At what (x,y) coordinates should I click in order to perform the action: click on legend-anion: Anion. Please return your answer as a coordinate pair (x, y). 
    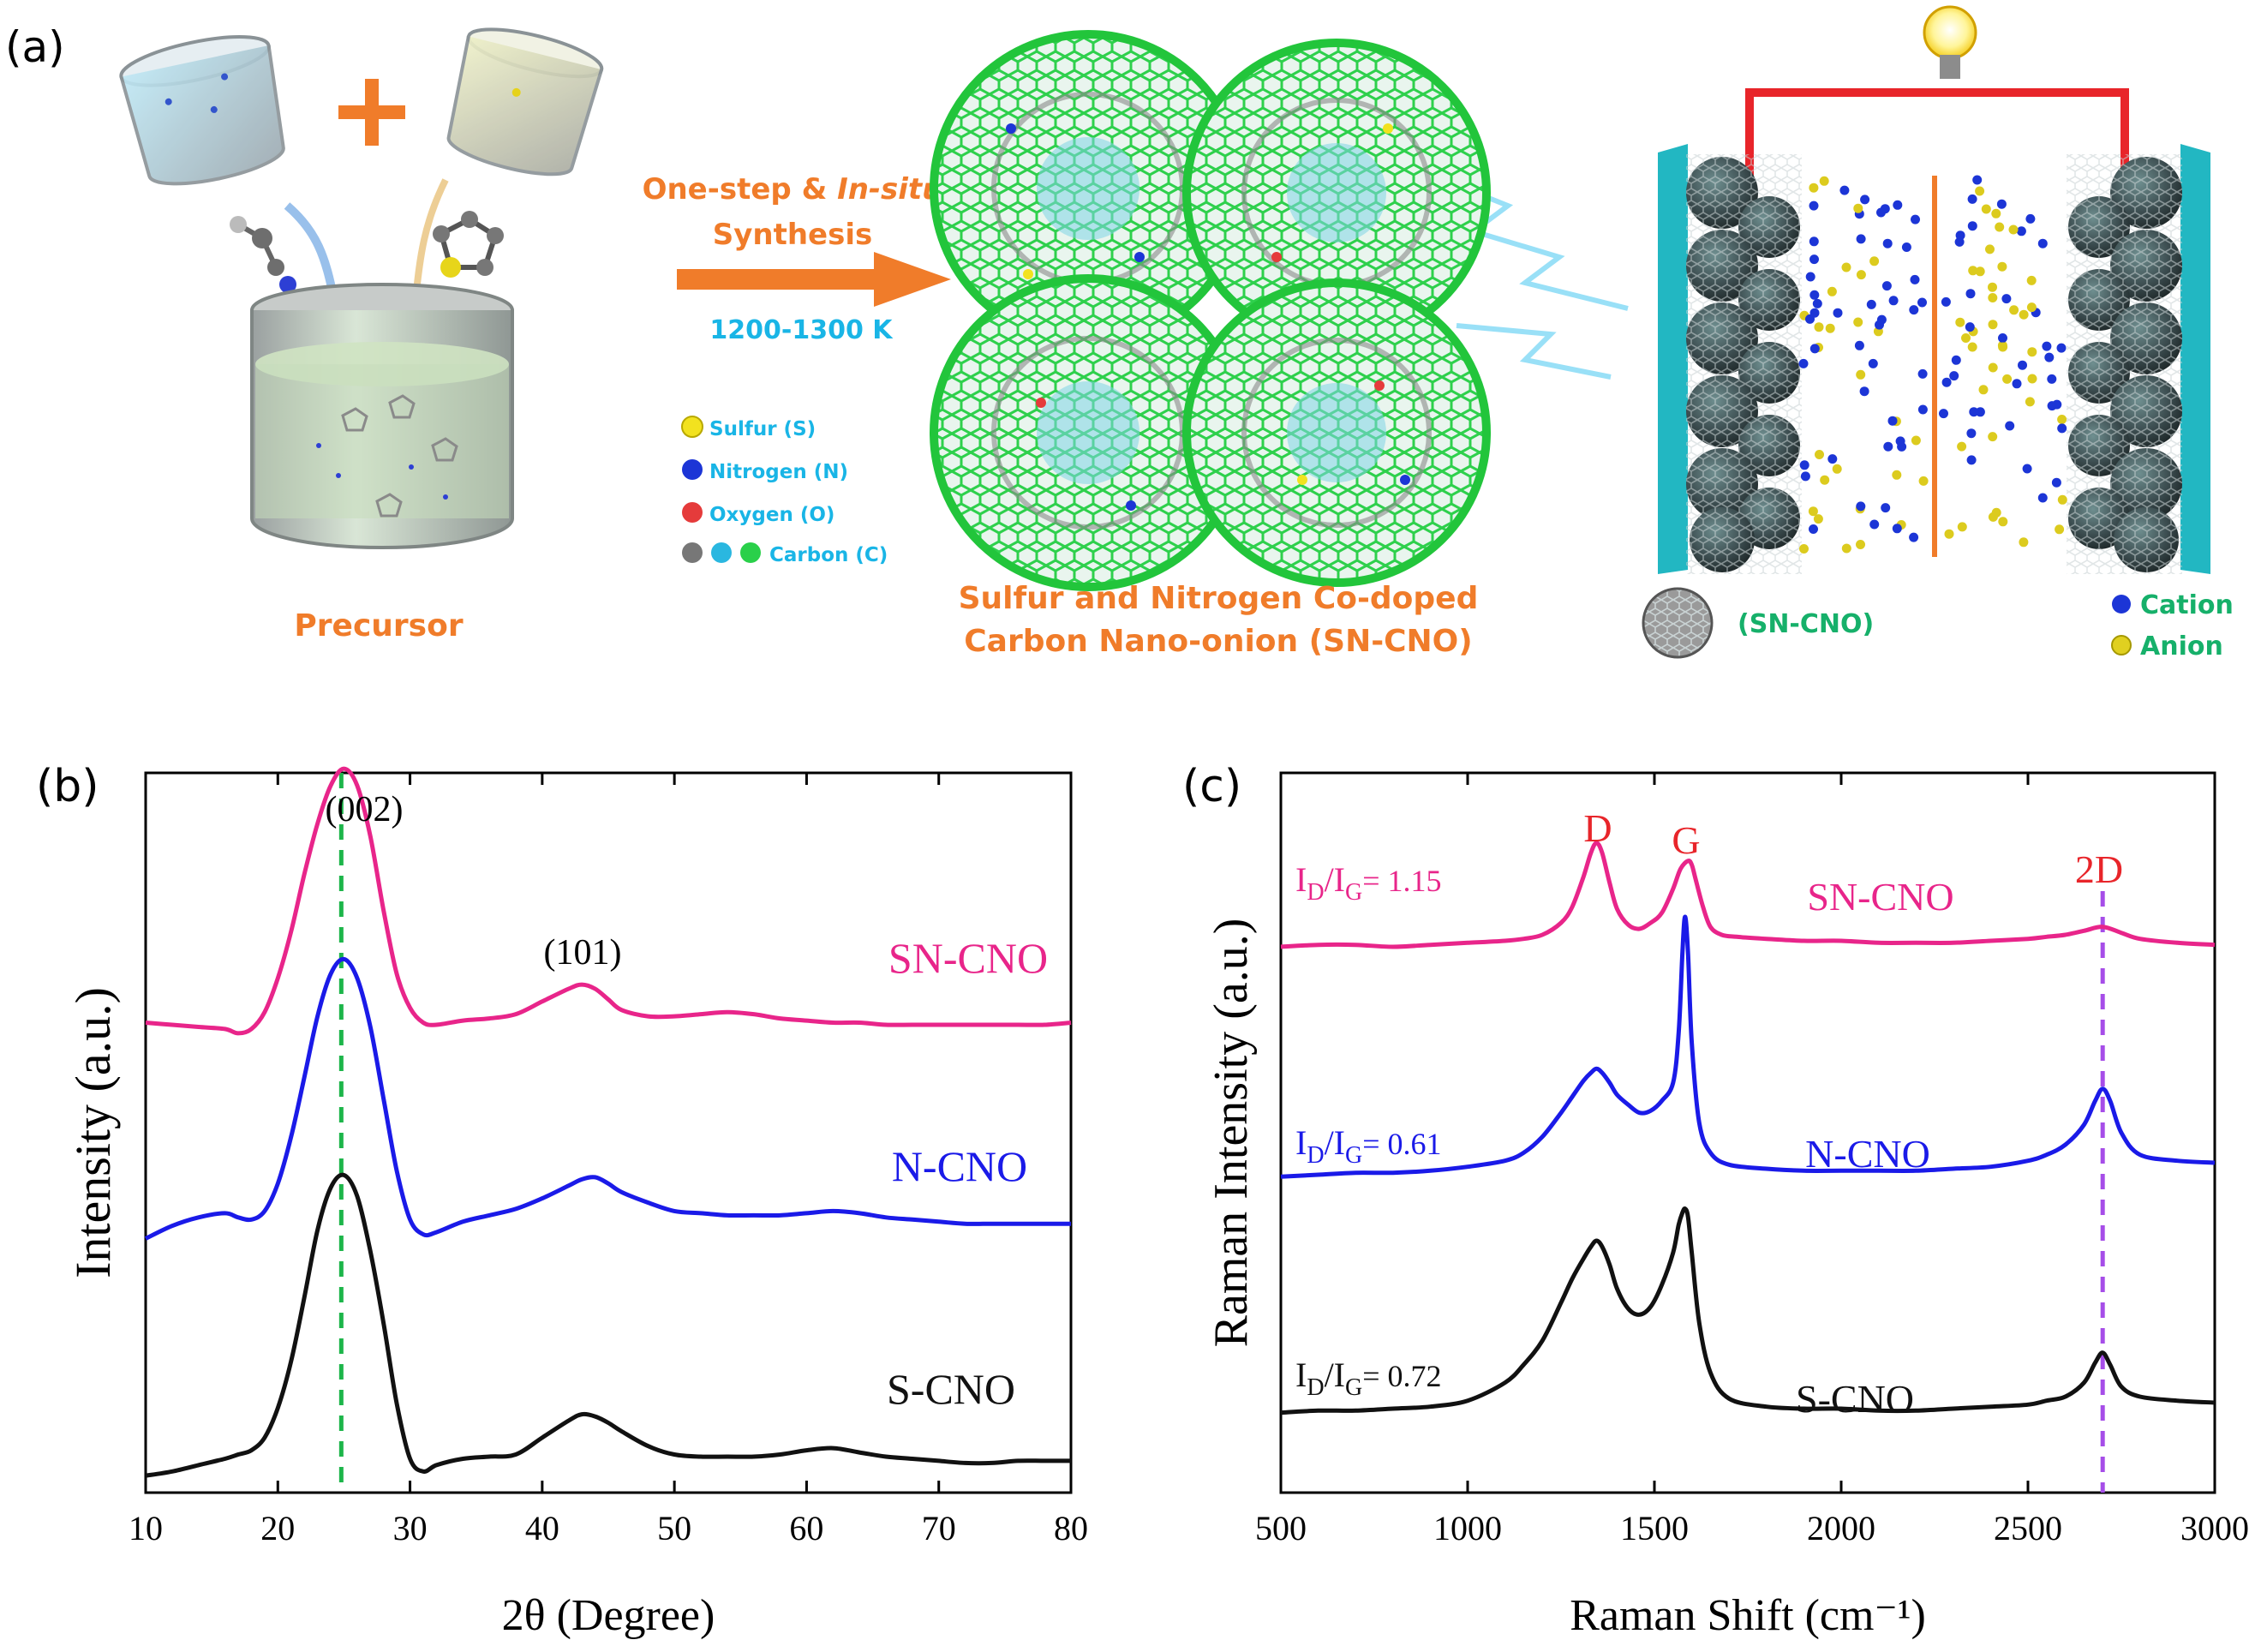
    Looking at the image, I should click on (2181, 646).